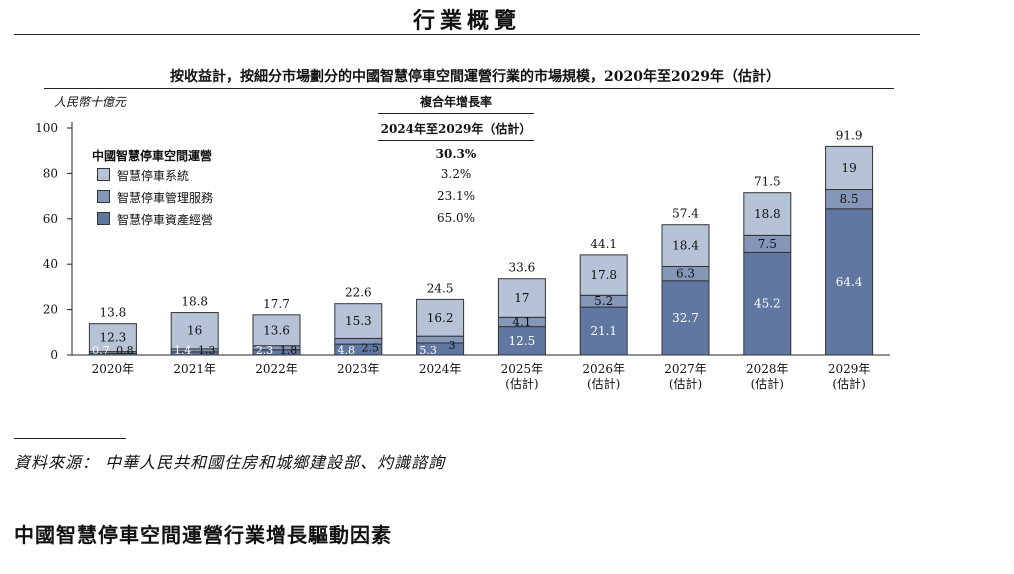 This screenshot has height=574, width=1014. I want to click on data-label-management: 1.3, so click(207, 350).